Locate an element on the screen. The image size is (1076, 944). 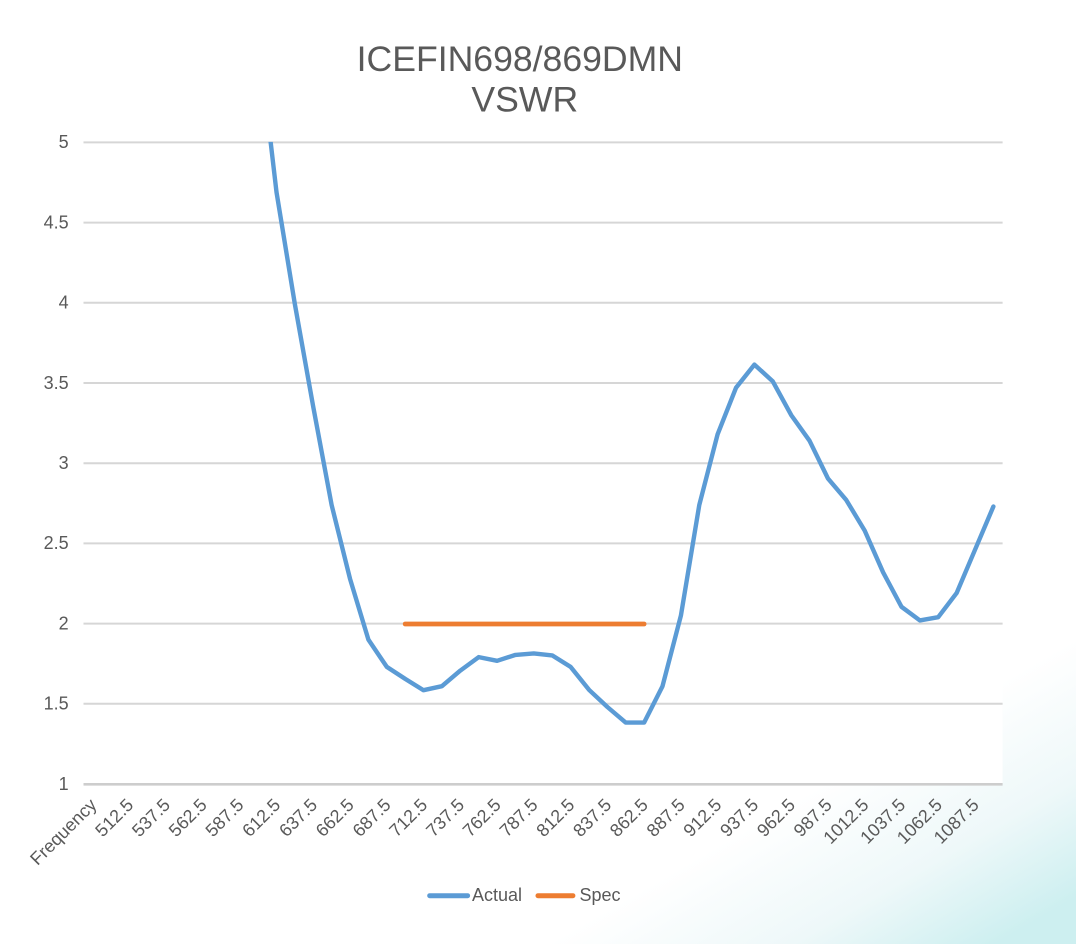
svg-text: Frequency is located at coordinates (63, 832).